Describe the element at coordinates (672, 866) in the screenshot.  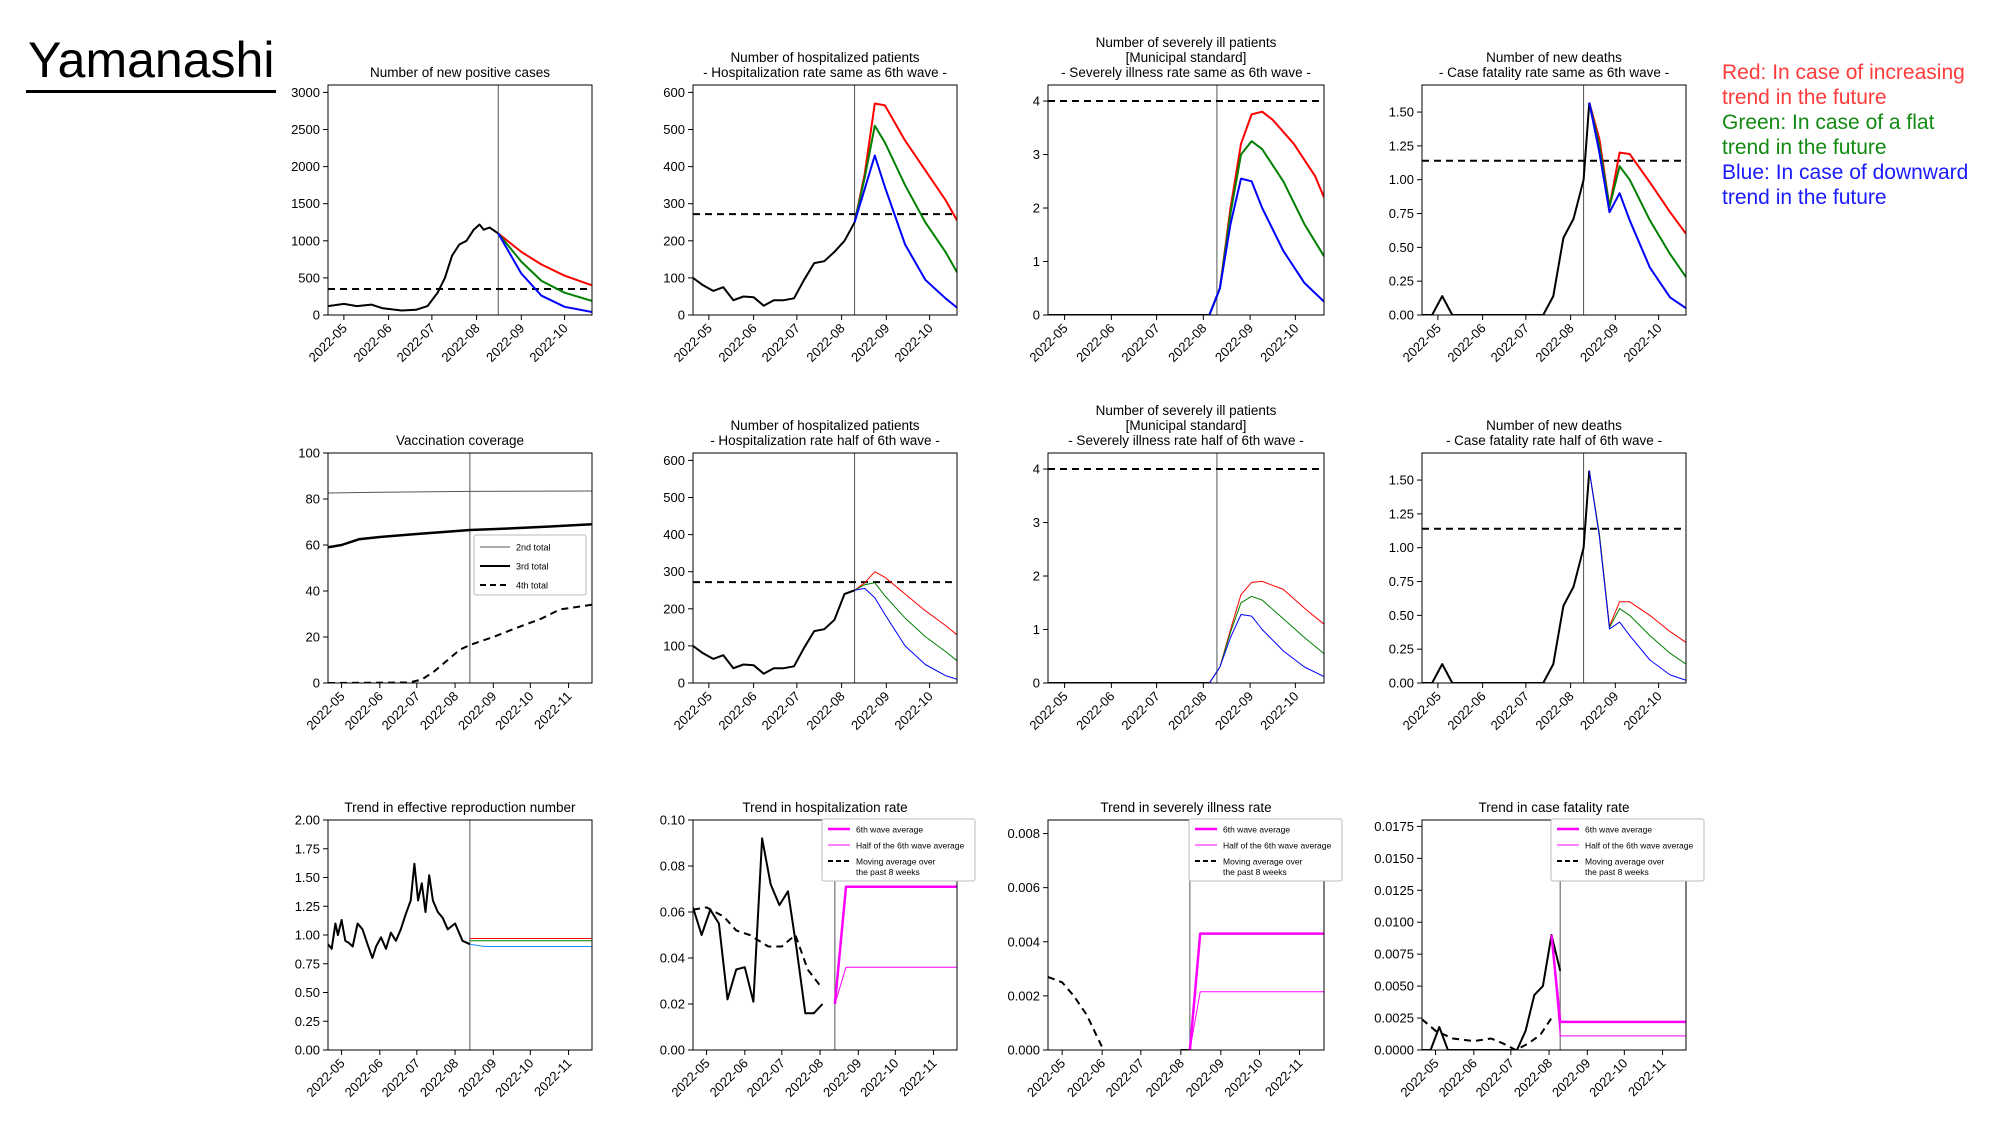
I see `y-tick-label: 0.08` at that location.